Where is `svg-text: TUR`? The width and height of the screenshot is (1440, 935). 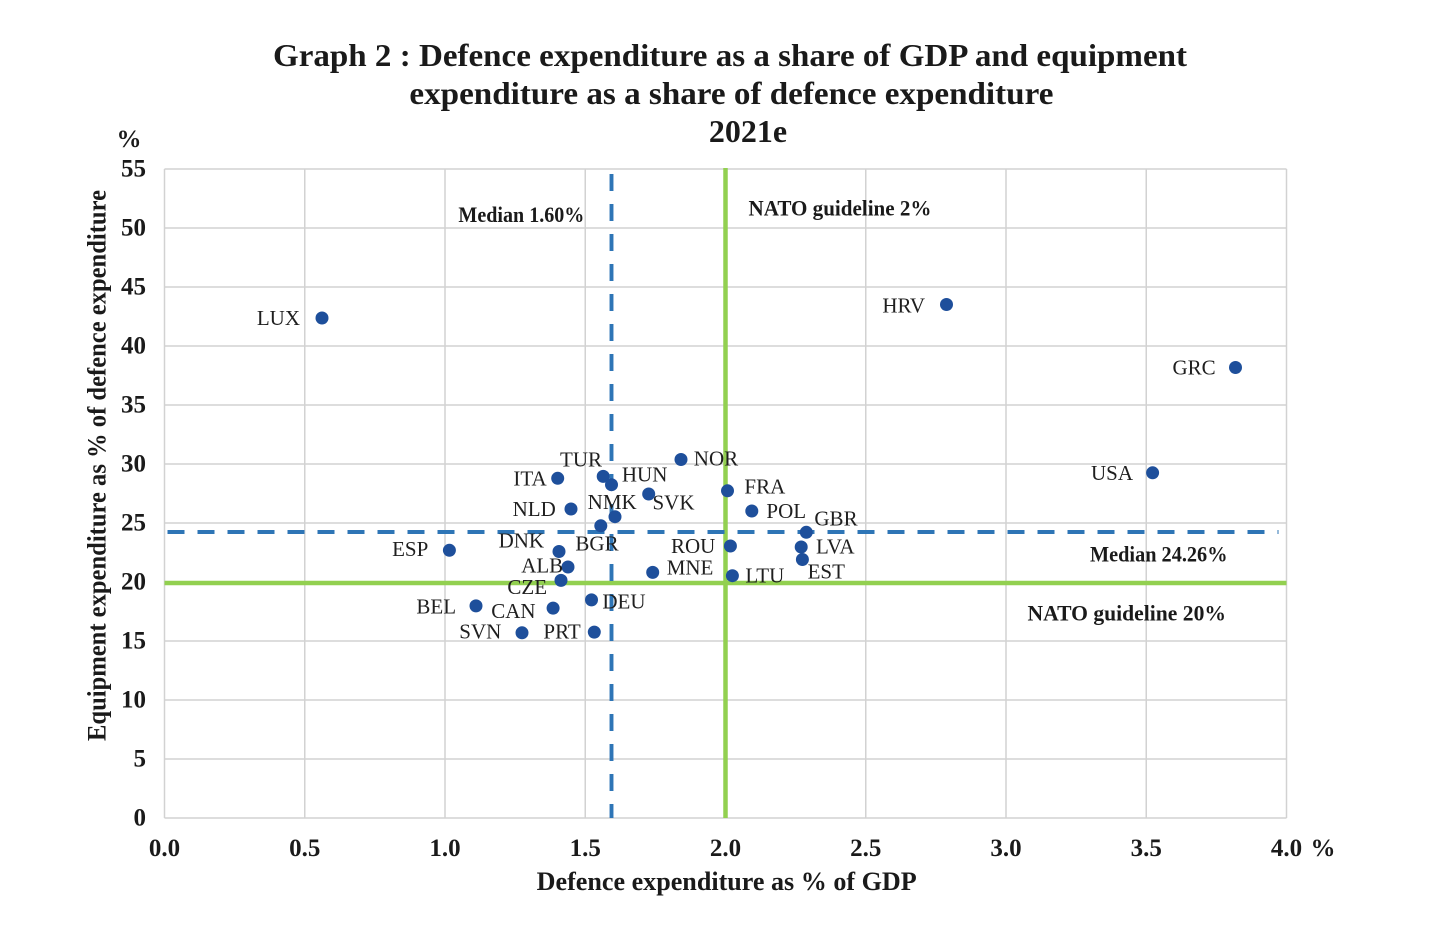 svg-text: TUR is located at coordinates (581, 460).